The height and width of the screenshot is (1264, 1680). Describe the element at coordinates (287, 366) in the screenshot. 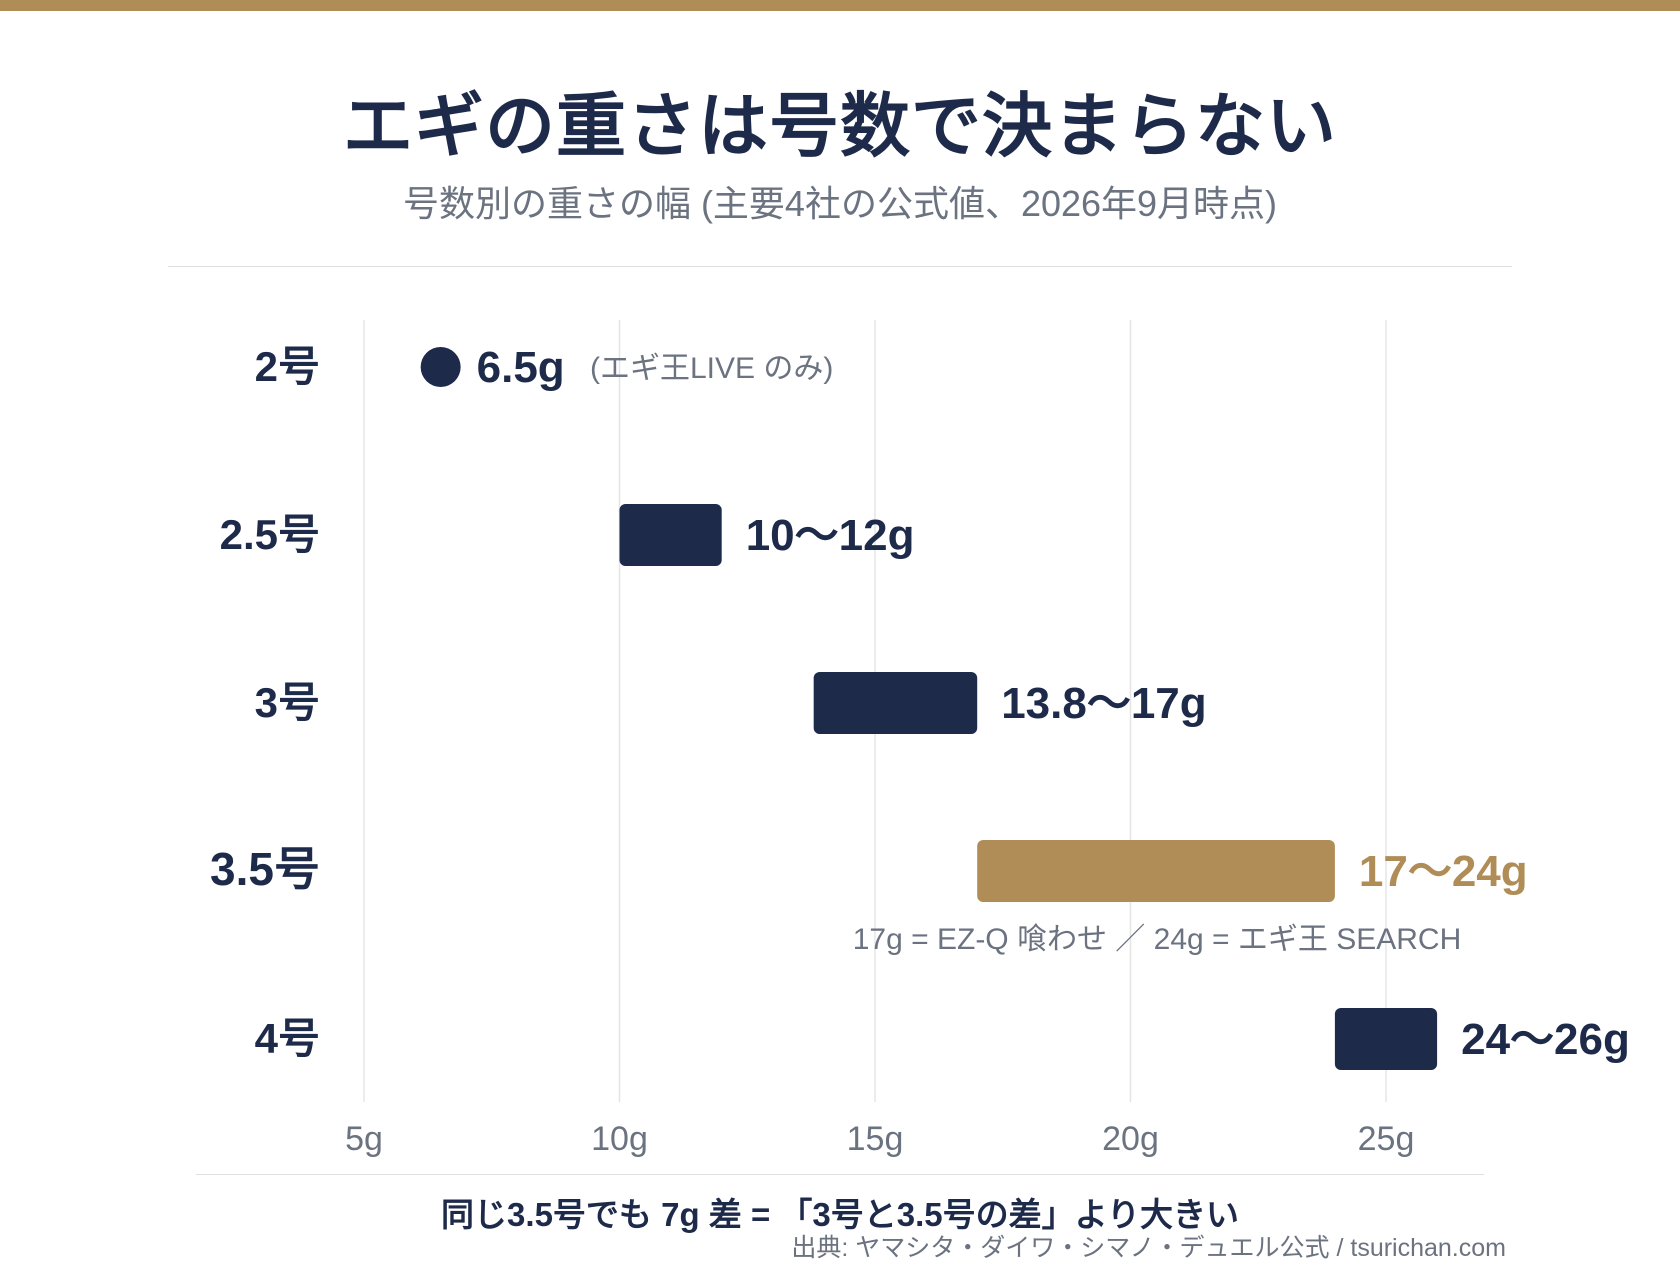

I see `category-label: 2号` at that location.